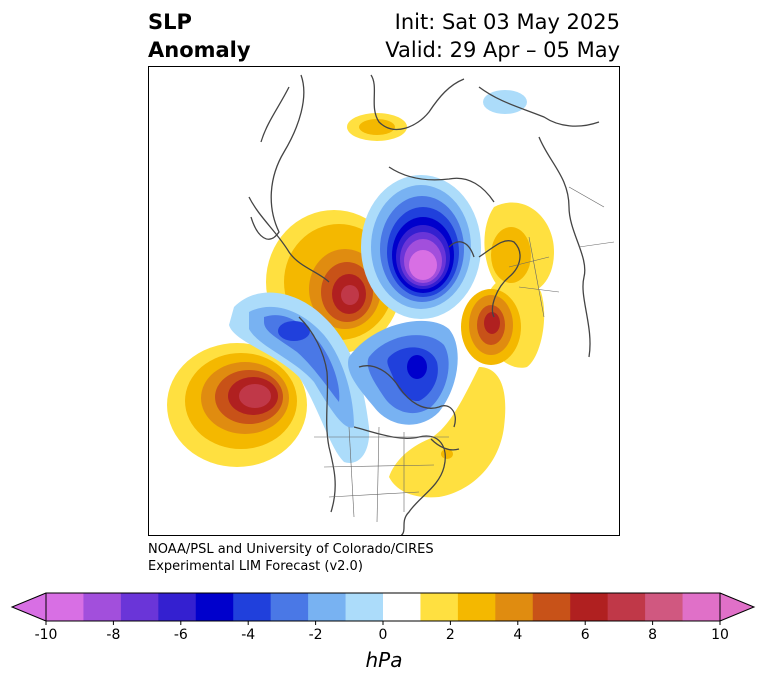 This screenshot has height=686, width=768. Describe the element at coordinates (46, 635) in the screenshot. I see `colorbar-tick-label: -10` at that location.